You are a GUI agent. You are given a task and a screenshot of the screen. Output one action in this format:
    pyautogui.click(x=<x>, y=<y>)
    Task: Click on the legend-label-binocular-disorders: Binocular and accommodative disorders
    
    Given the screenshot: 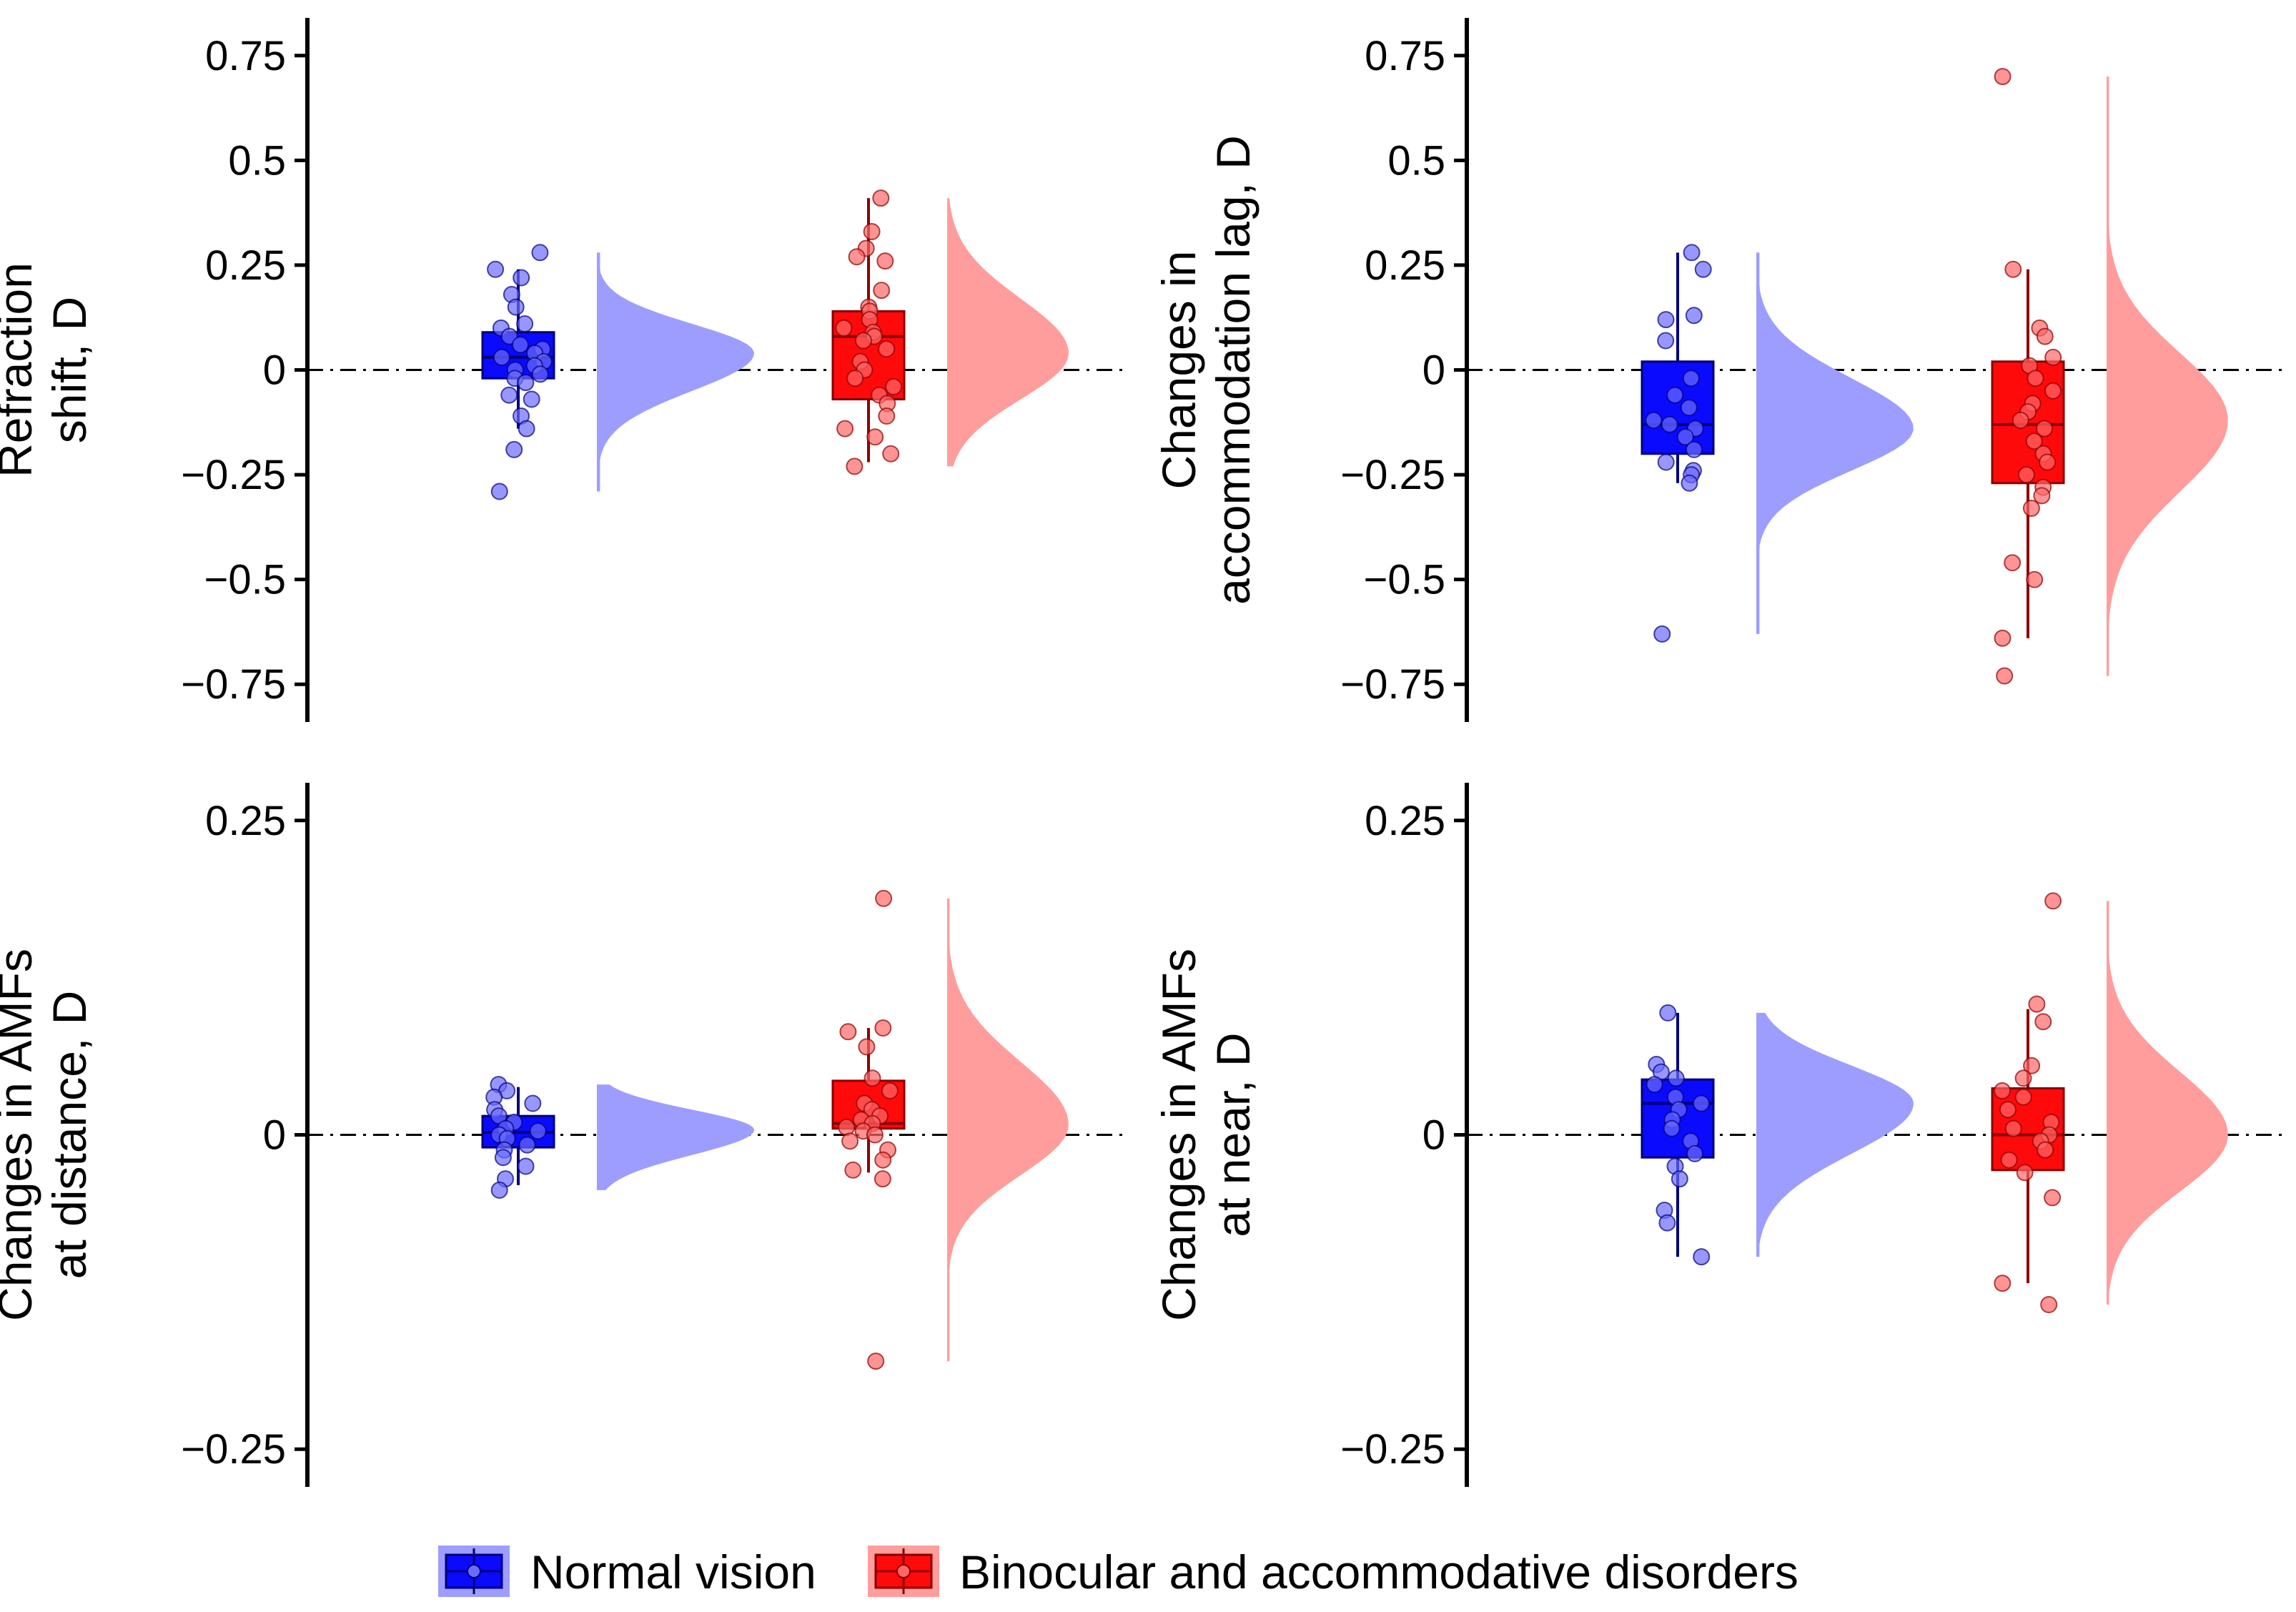 What is the action you would take?
    pyautogui.click(x=1378, y=1572)
    